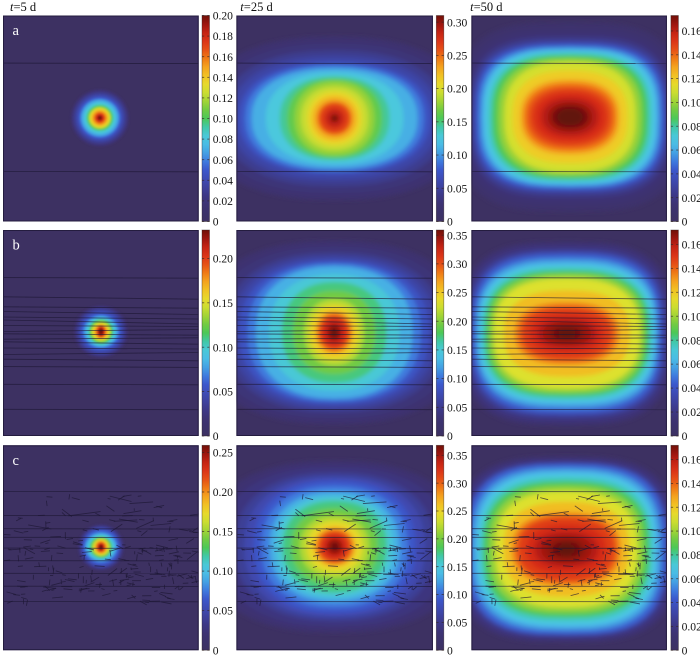 This screenshot has height=656, width=700. I want to click on svg-text: c, so click(16, 461).